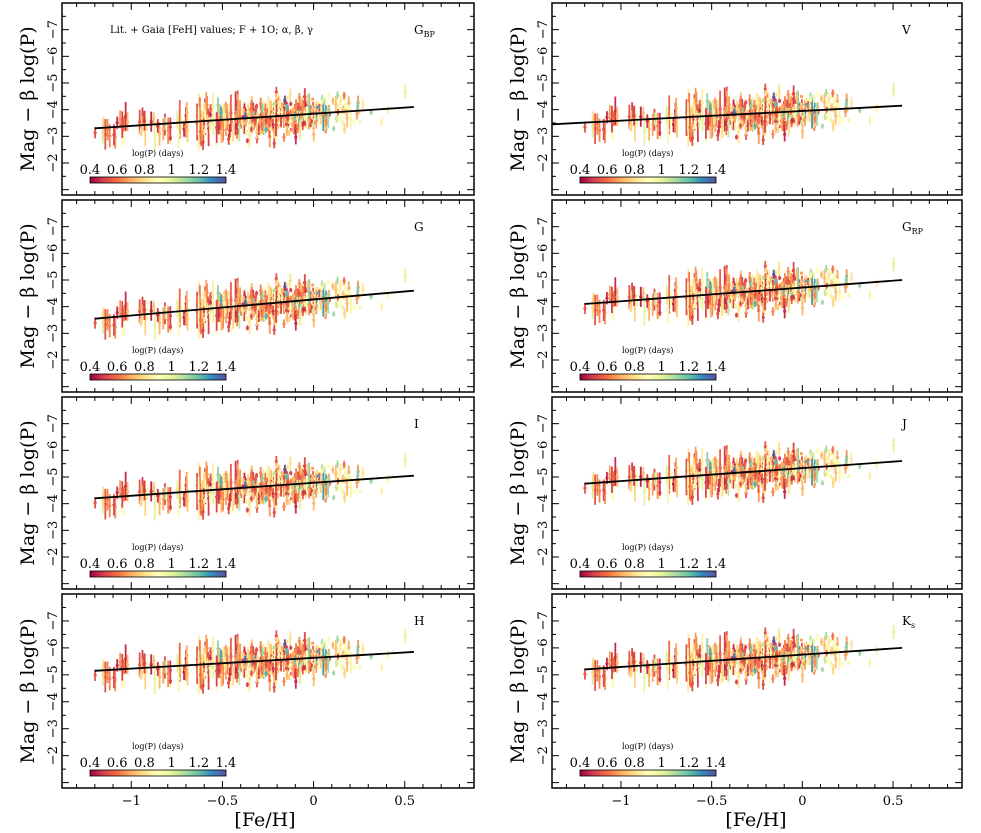 This screenshot has width=981, height=833. Describe the element at coordinates (253, 486) in the screenshot. I see `plot-area` at that location.